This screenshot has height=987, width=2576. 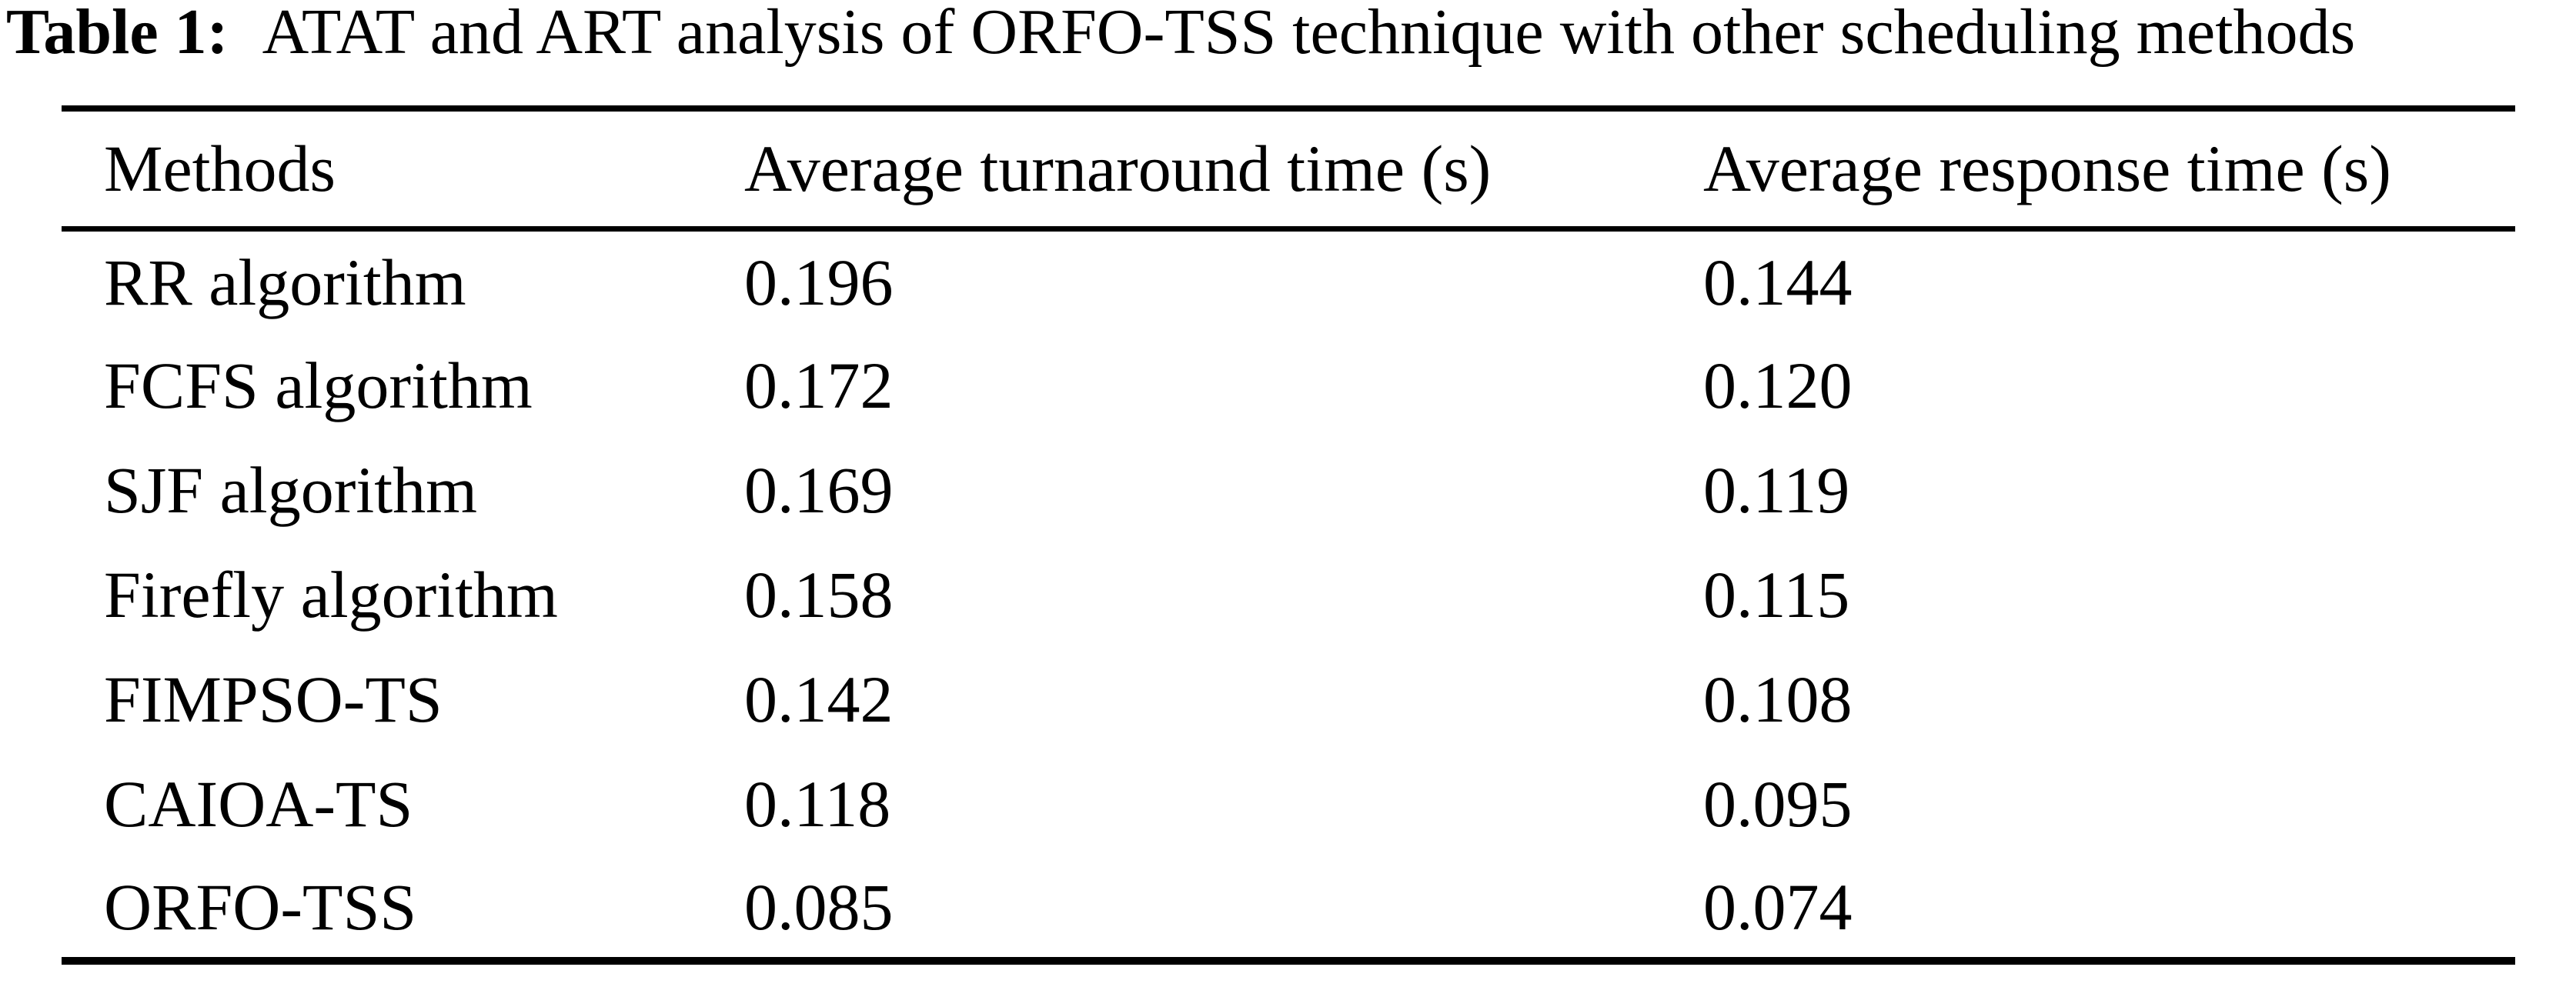 What do you see at coordinates (318, 385) in the screenshot?
I see `method-cell: FCFS algorithm` at bounding box center [318, 385].